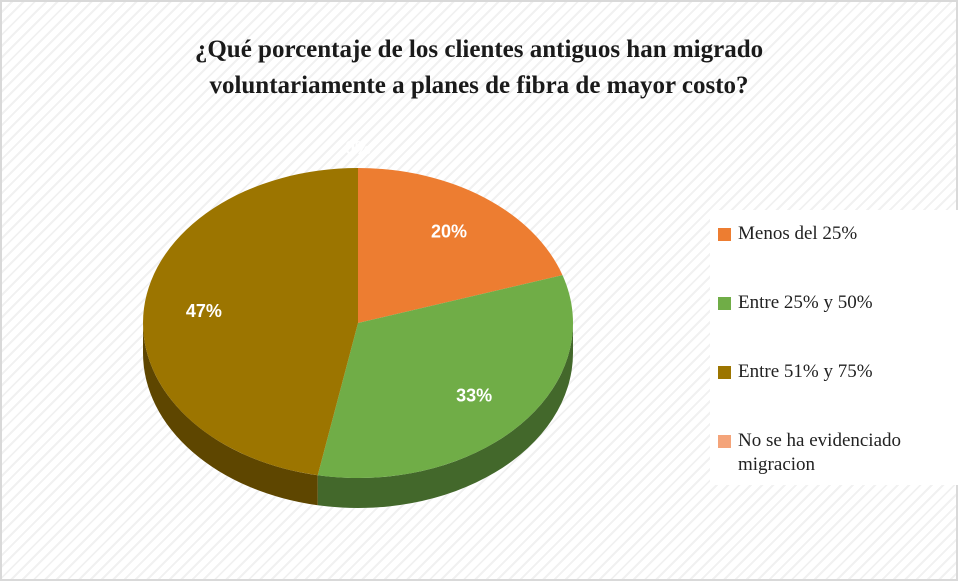 Image resolution: width=958 pixels, height=581 pixels. What do you see at coordinates (805, 302) in the screenshot?
I see `legend-label: Entre 25% y 50%` at bounding box center [805, 302].